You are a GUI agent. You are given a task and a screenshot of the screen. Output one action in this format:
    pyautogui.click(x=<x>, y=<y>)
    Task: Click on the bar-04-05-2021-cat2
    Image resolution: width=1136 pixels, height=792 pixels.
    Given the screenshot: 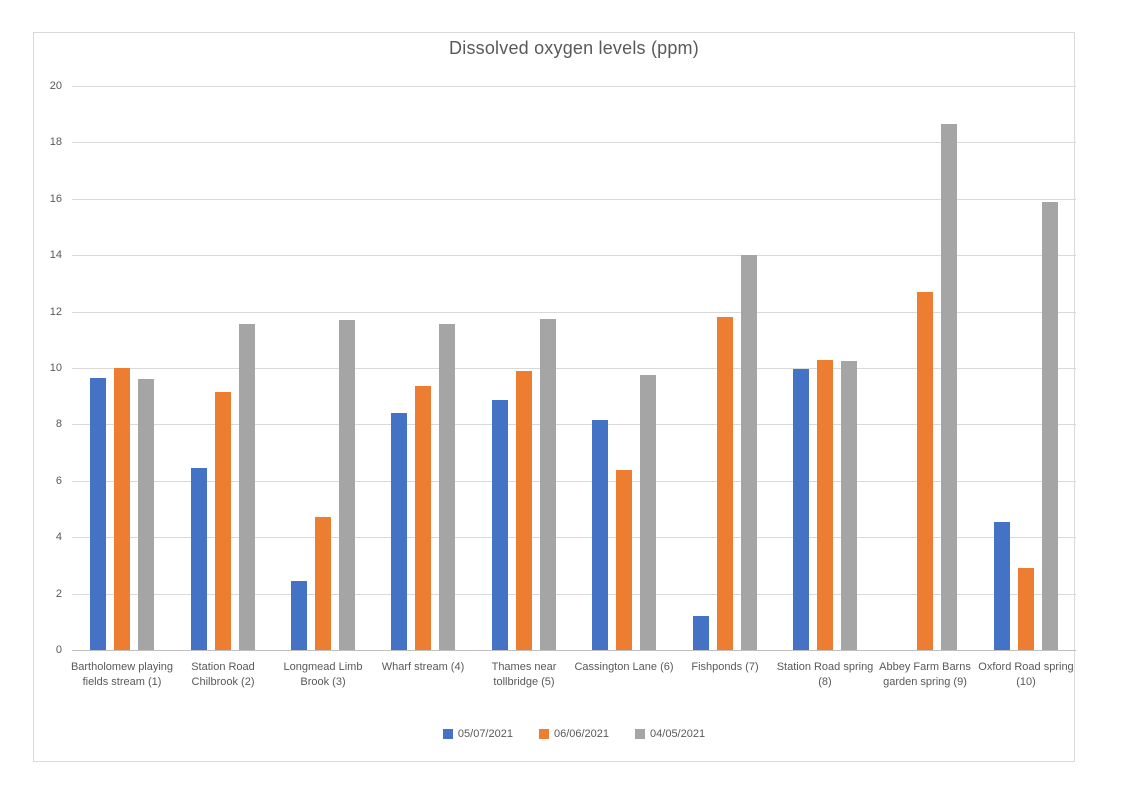 What is the action you would take?
    pyautogui.click(x=247, y=487)
    